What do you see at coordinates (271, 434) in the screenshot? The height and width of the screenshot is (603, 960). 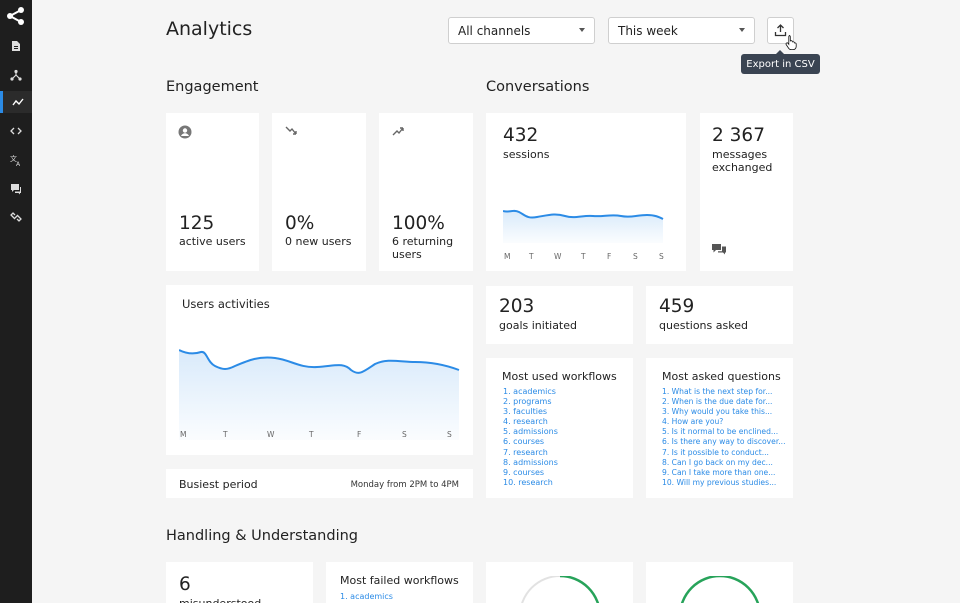 I see `day-label: W` at bounding box center [271, 434].